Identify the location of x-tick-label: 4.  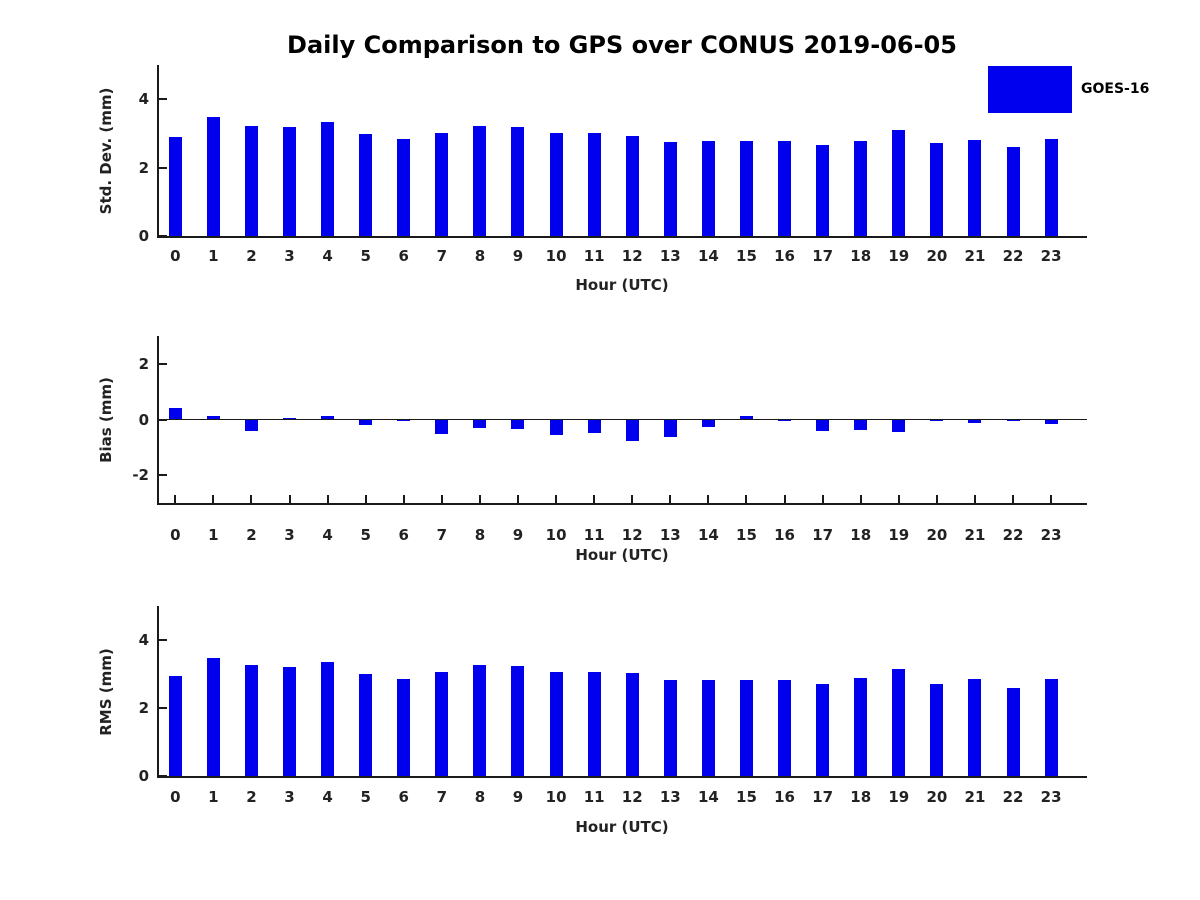
(327, 797).